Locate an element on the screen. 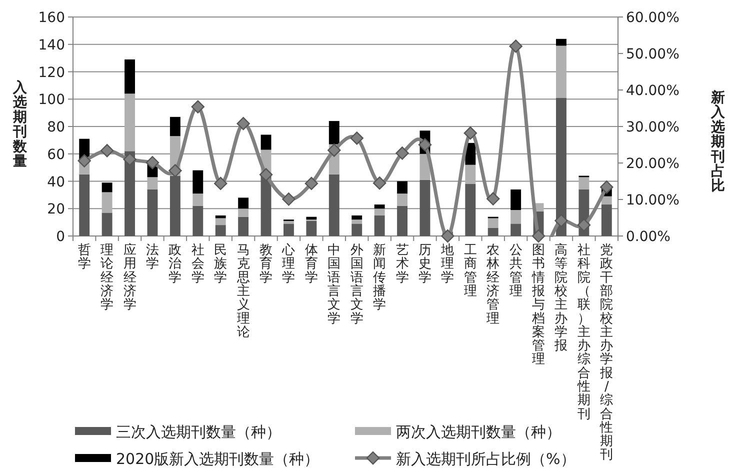 The height and width of the screenshot is (476, 731). y-tick-label: 140 is located at coordinates (51, 45).